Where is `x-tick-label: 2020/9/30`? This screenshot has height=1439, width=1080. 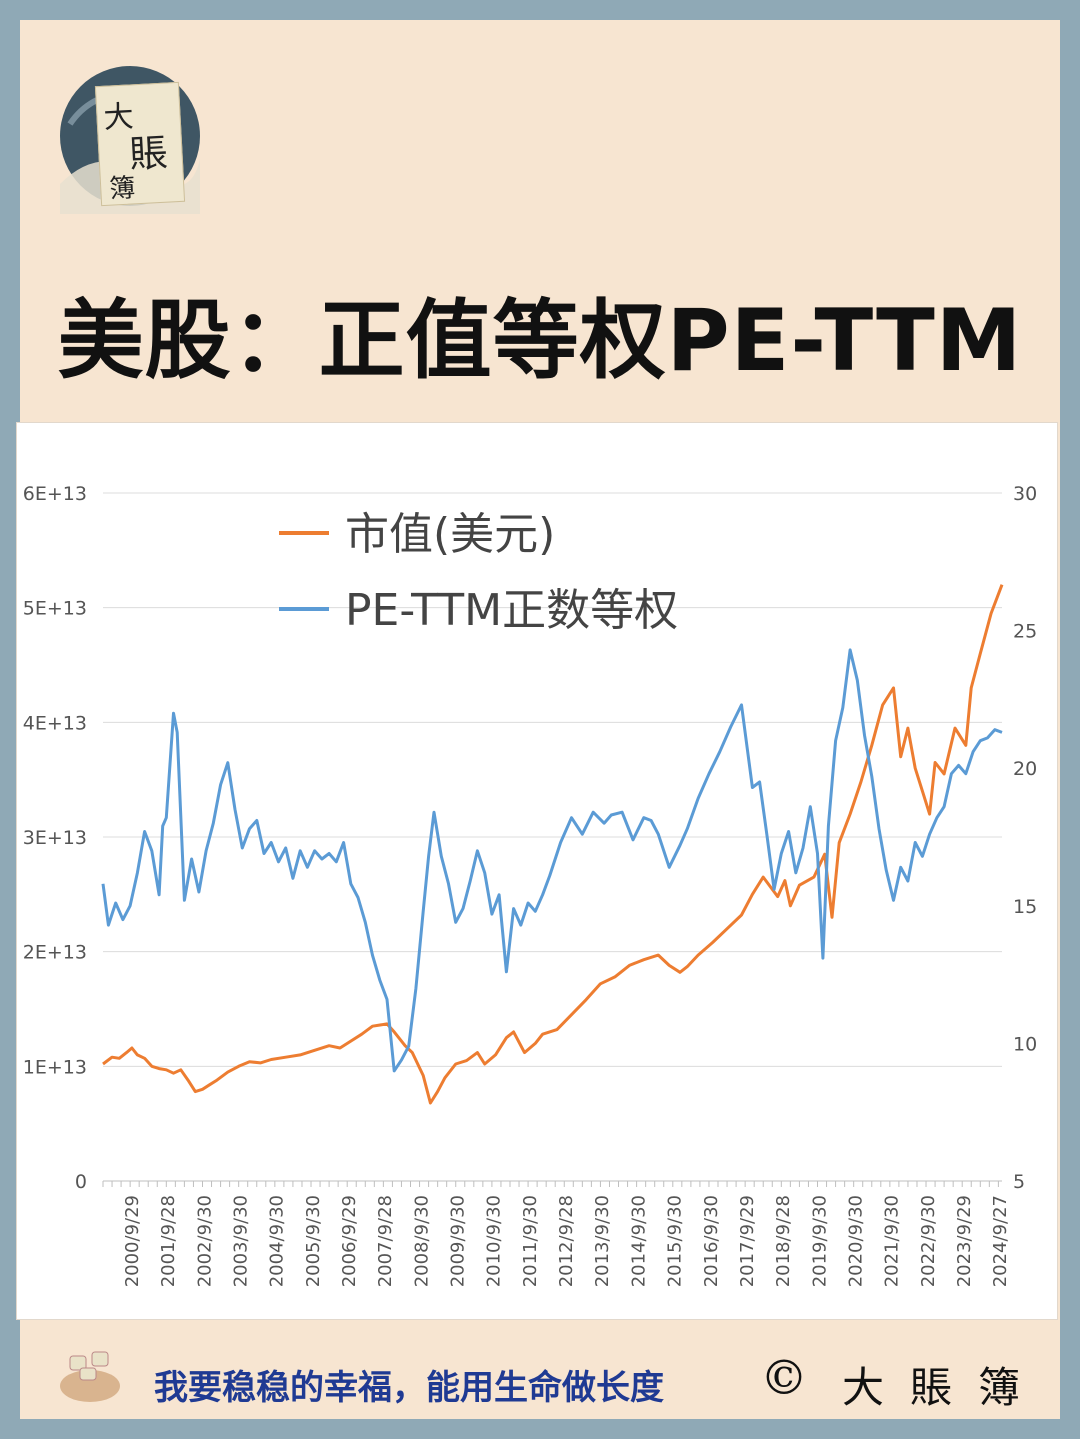 x-tick-label: 2020/9/30 is located at coordinates (855, 1241).